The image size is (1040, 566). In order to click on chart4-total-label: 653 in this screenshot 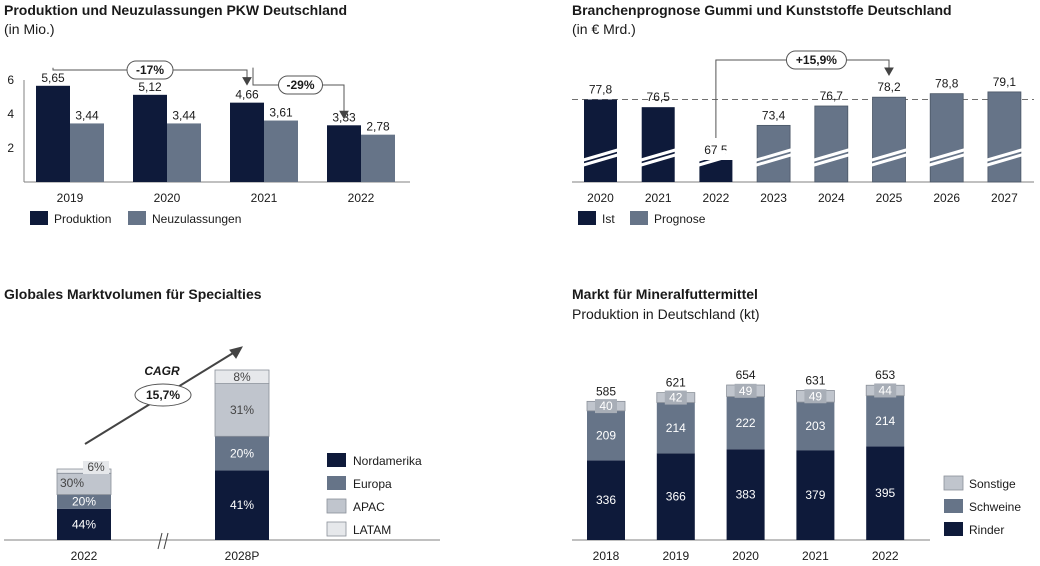, I will do `click(885, 375)`.